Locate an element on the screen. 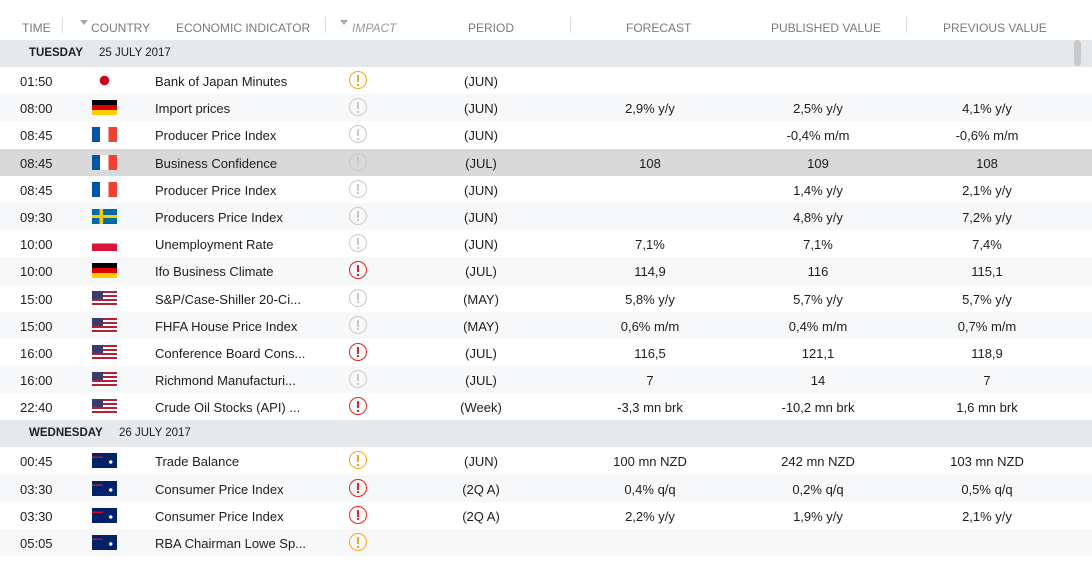  time: 08:00 is located at coordinates (36, 109).